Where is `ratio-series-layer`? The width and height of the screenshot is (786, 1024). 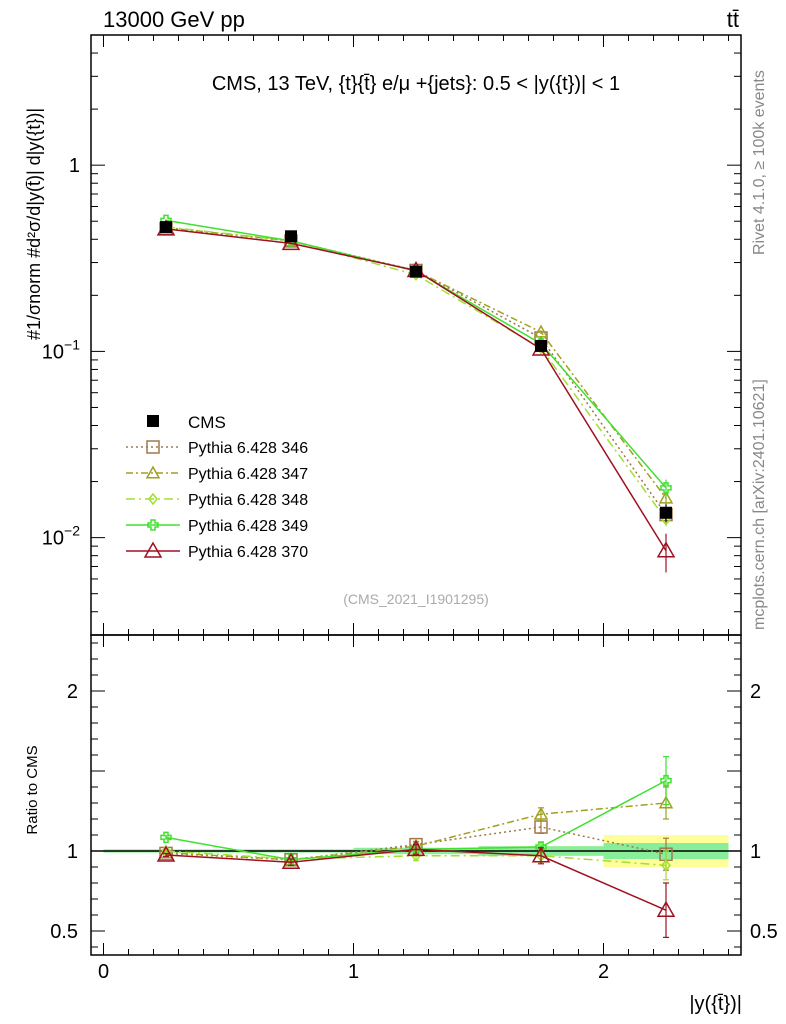 ratio-series-layer is located at coordinates (416, 847).